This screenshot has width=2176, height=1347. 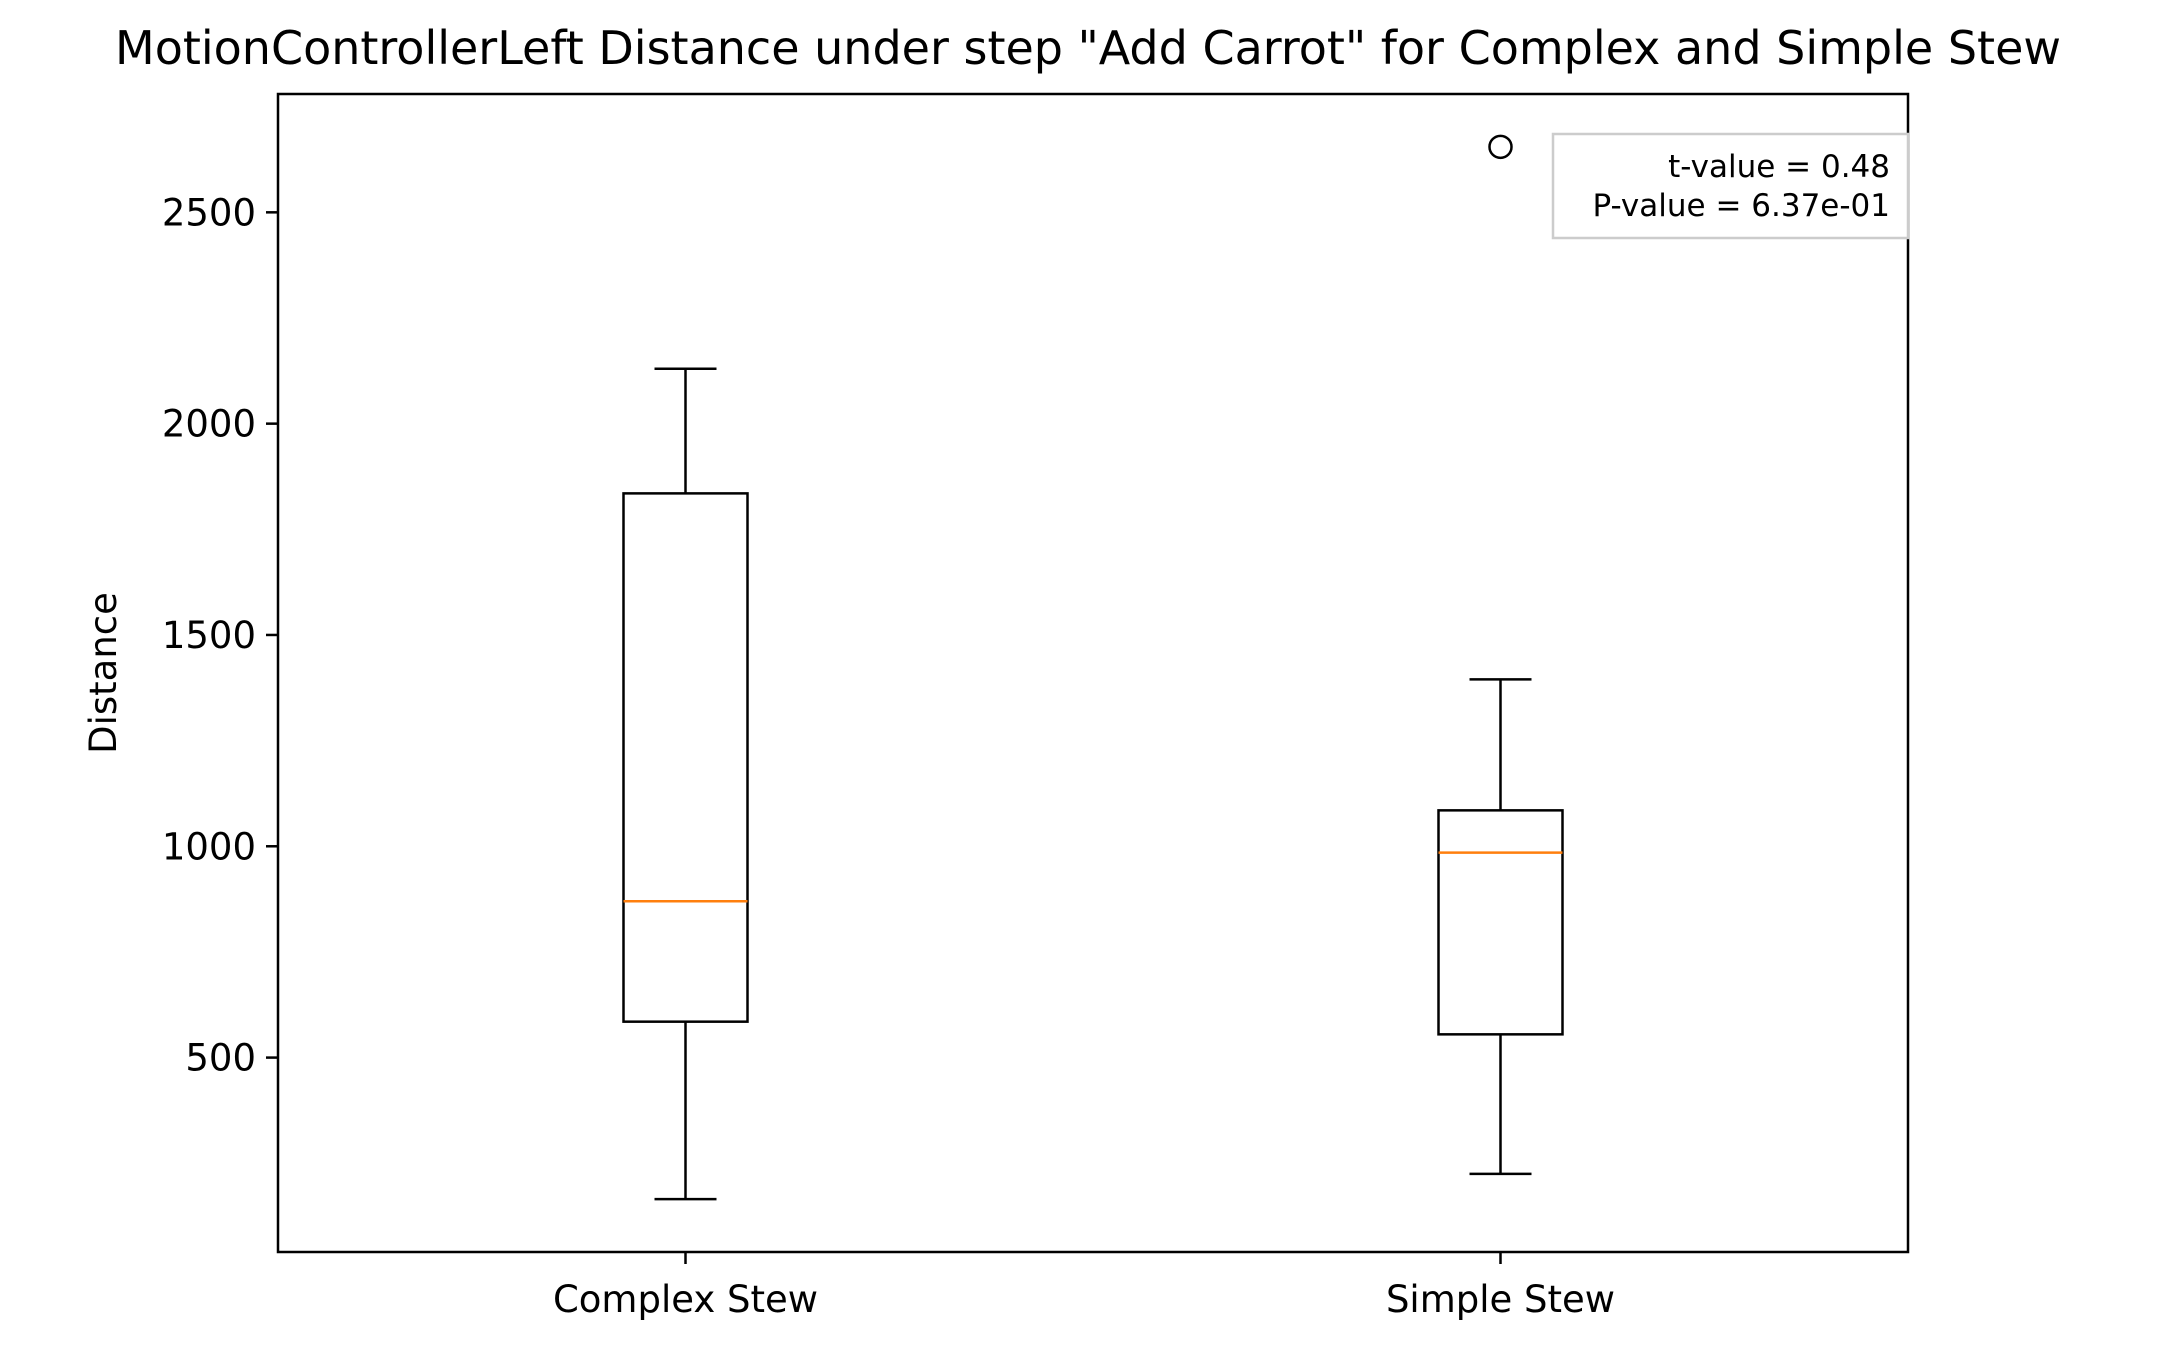 What do you see at coordinates (1500, 1299) in the screenshot?
I see `x-tick-label: Simple Stew` at bounding box center [1500, 1299].